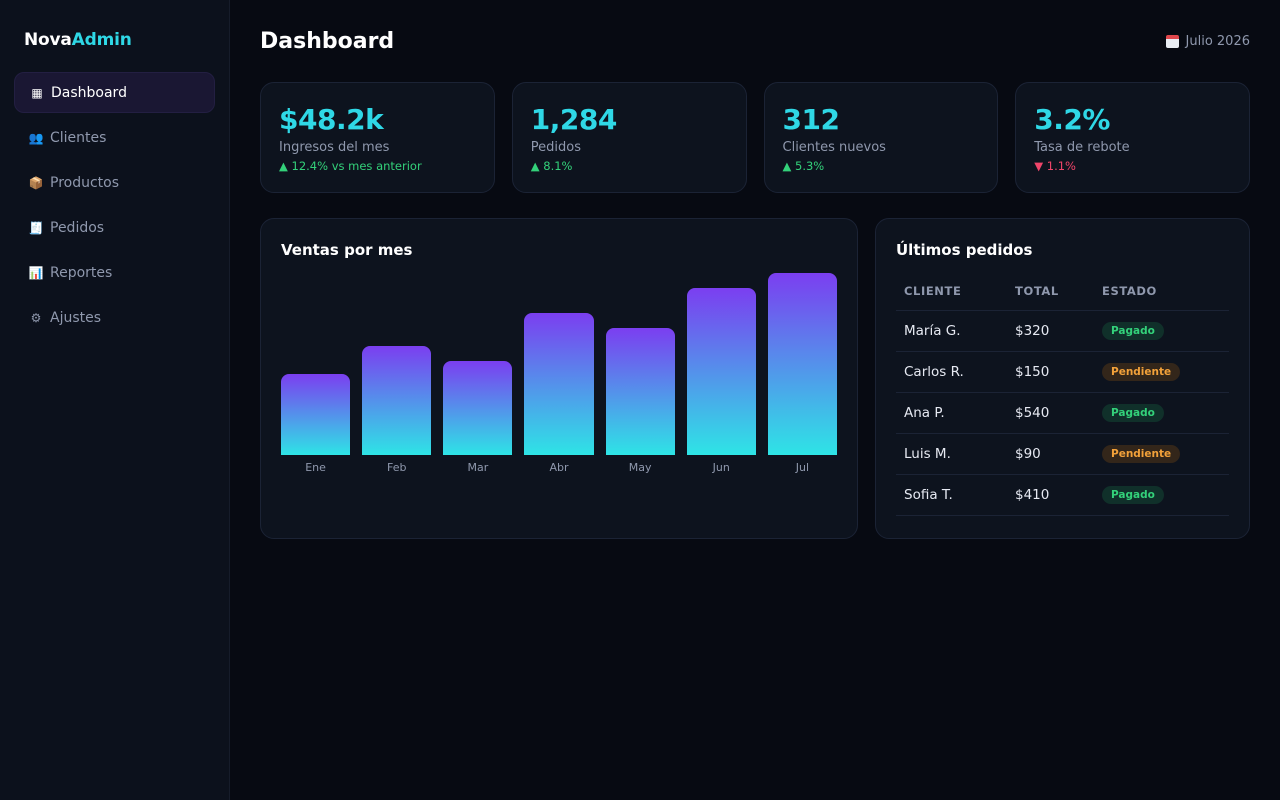 The width and height of the screenshot is (1280, 800). Describe the element at coordinates (396, 467) in the screenshot. I see `chart-x-tick-label: Feb` at that location.